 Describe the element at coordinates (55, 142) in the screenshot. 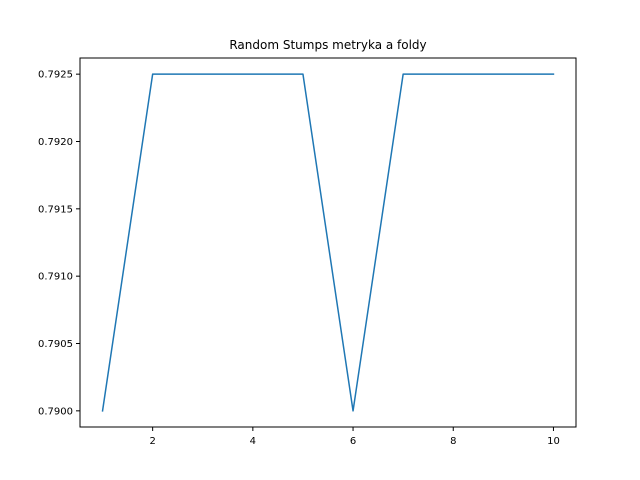

I see `y-tick-label: 0.7920` at that location.